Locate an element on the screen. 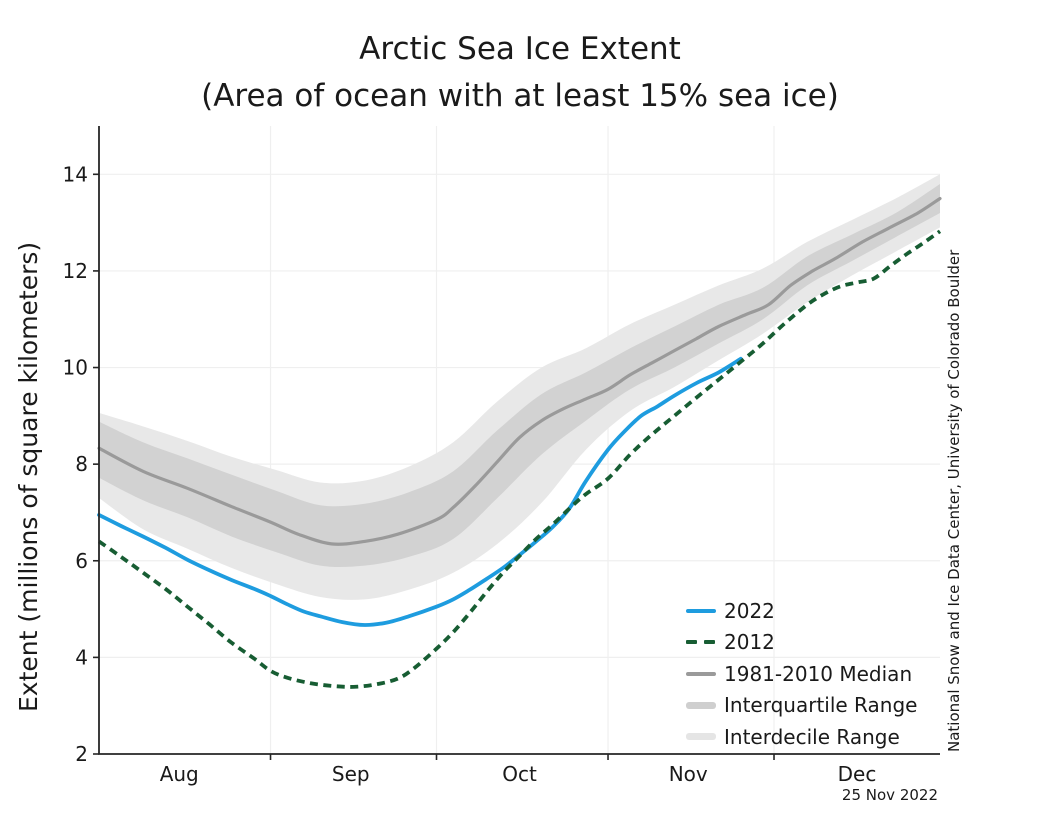 The height and width of the screenshot is (840, 1050). y-tick-label-14: 14 is located at coordinates (75, 174).